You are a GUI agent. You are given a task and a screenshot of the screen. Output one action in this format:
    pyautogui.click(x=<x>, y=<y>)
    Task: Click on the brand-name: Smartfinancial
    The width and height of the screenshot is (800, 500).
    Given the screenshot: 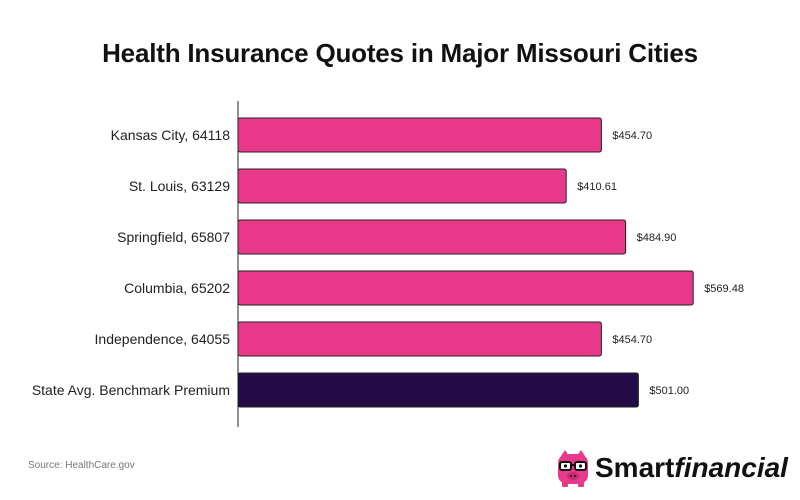 What is the action you would take?
    pyautogui.click(x=691, y=468)
    